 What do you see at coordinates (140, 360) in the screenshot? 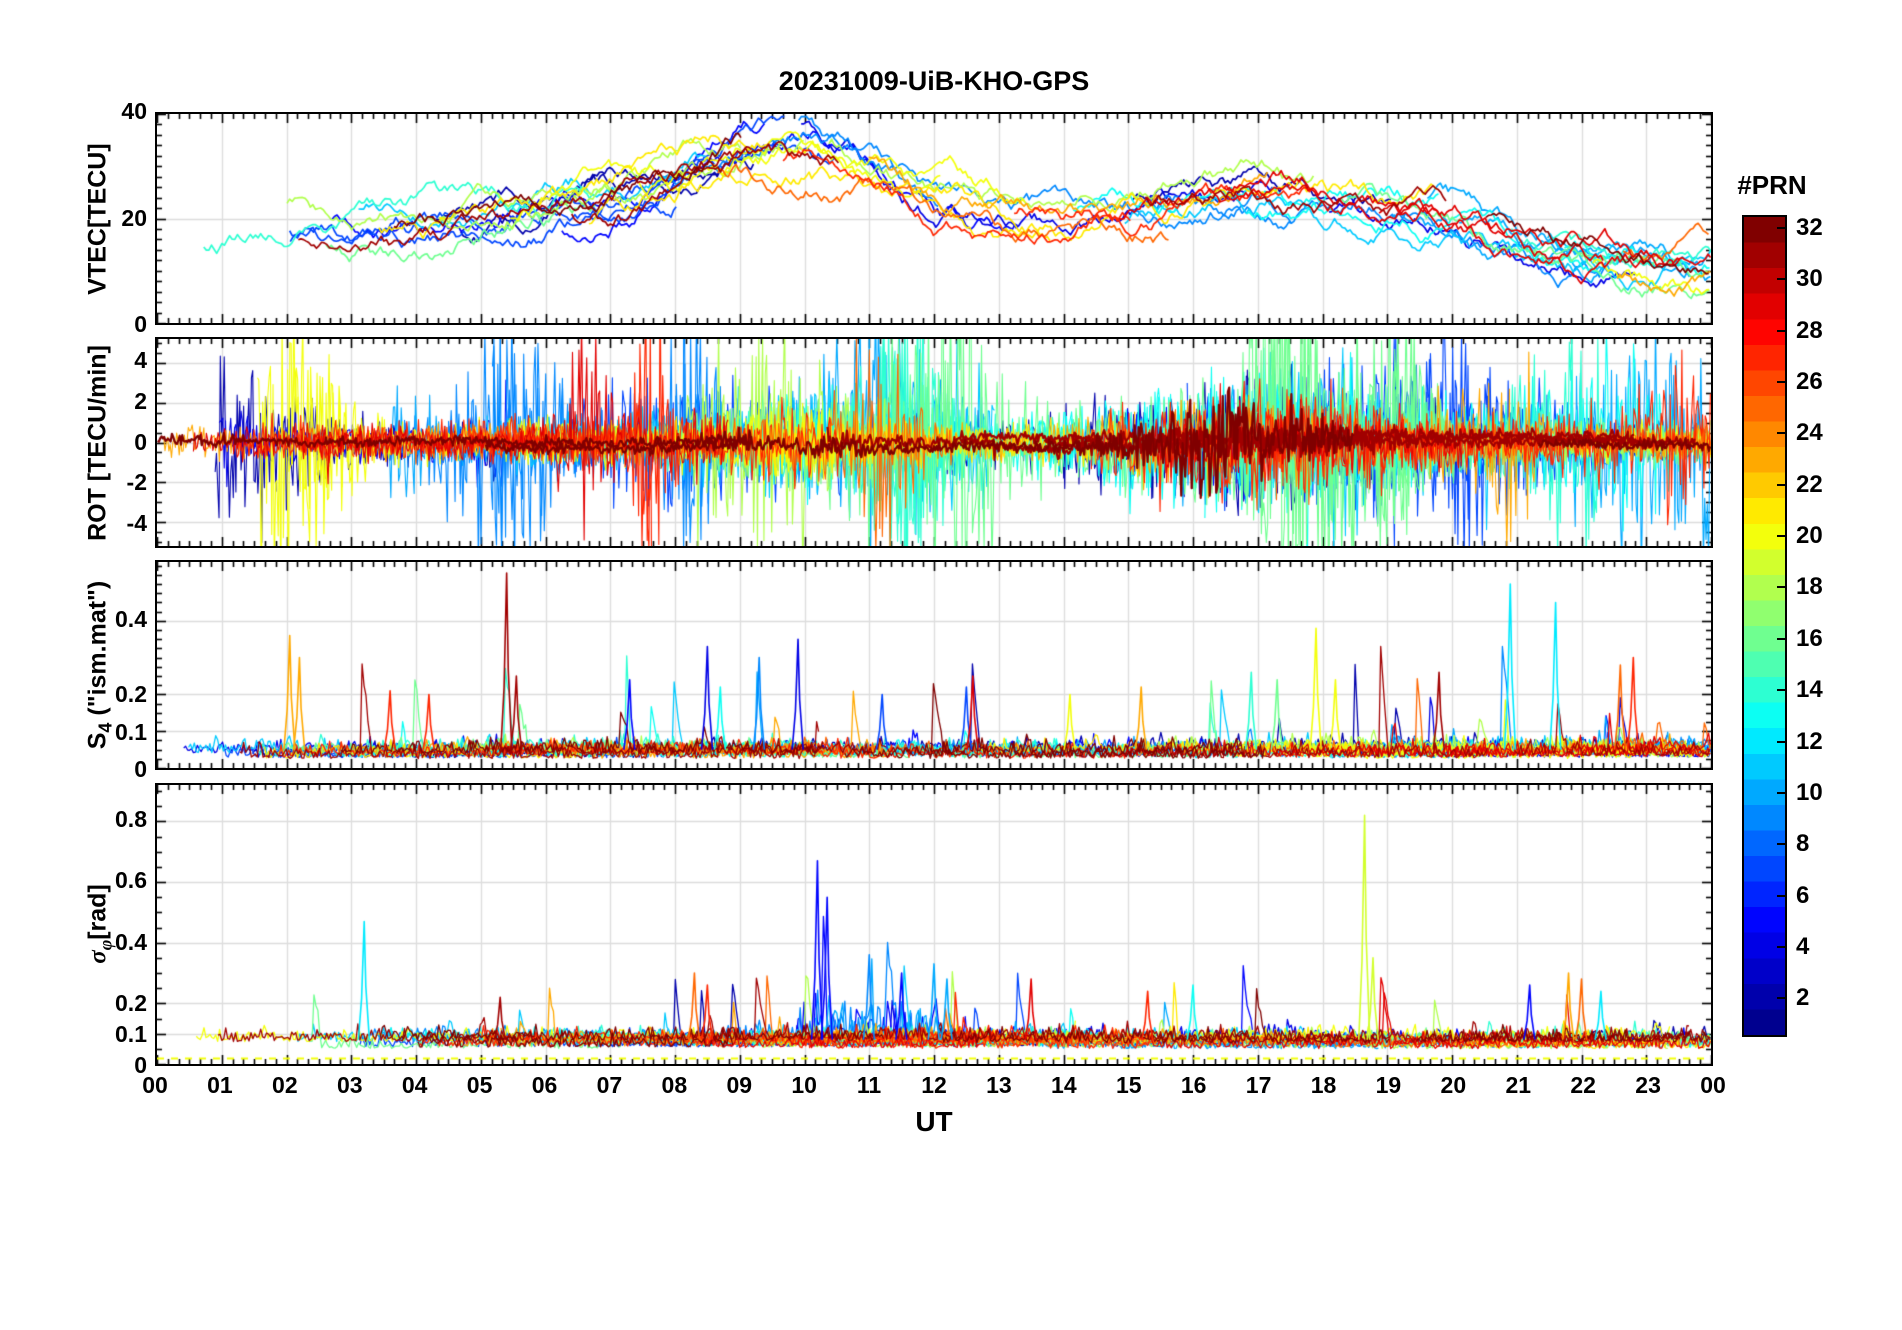
I see `y-tick-label: 4` at bounding box center [140, 360].